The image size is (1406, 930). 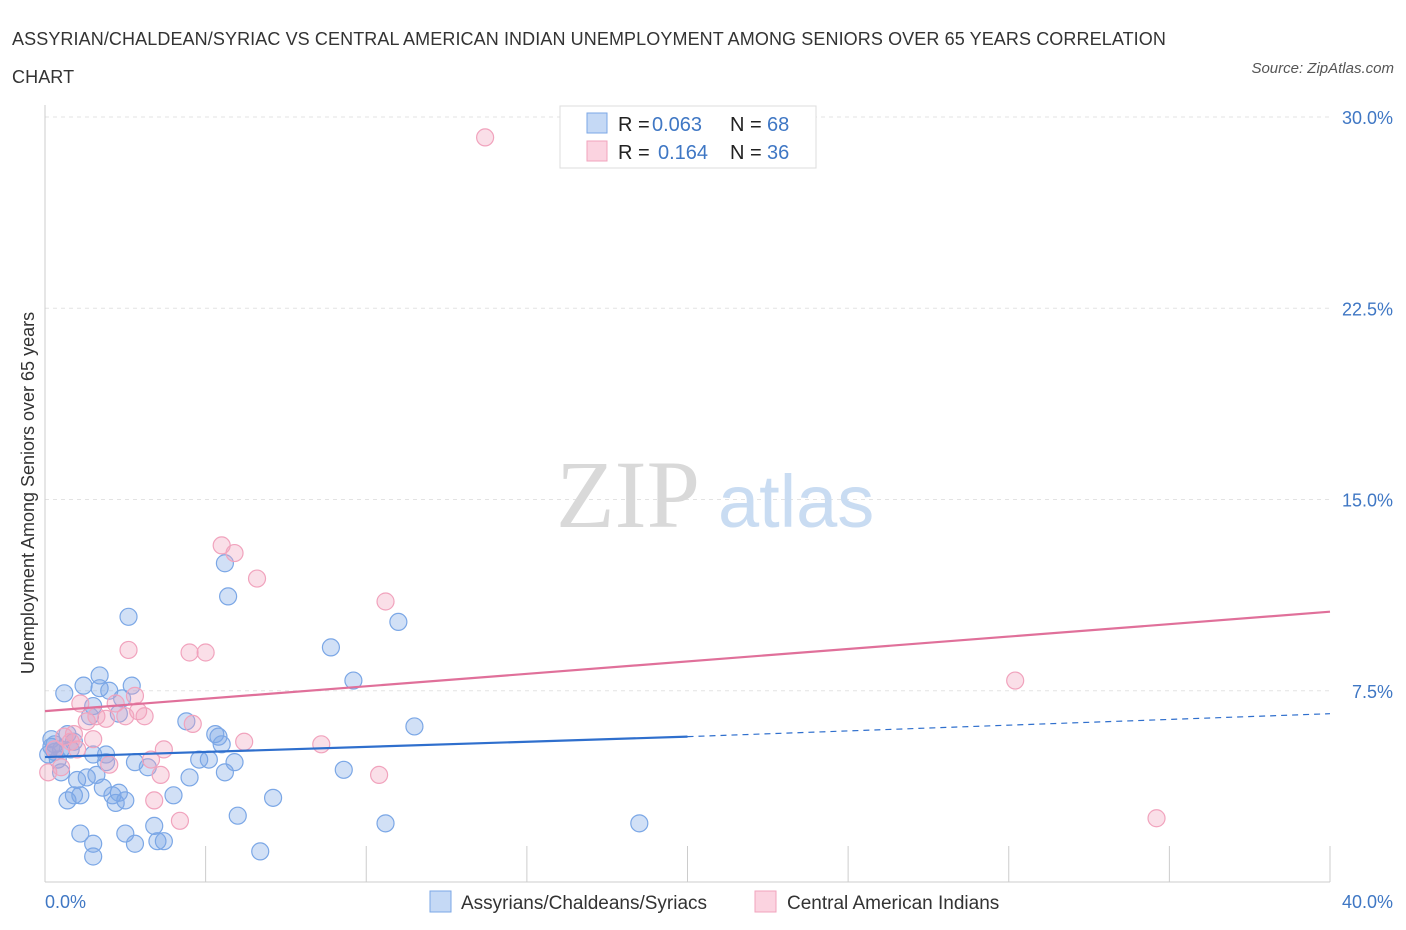 What do you see at coordinates (1372, 692) in the screenshot?
I see `y-tick-label-0: 7.5%` at bounding box center [1372, 692].